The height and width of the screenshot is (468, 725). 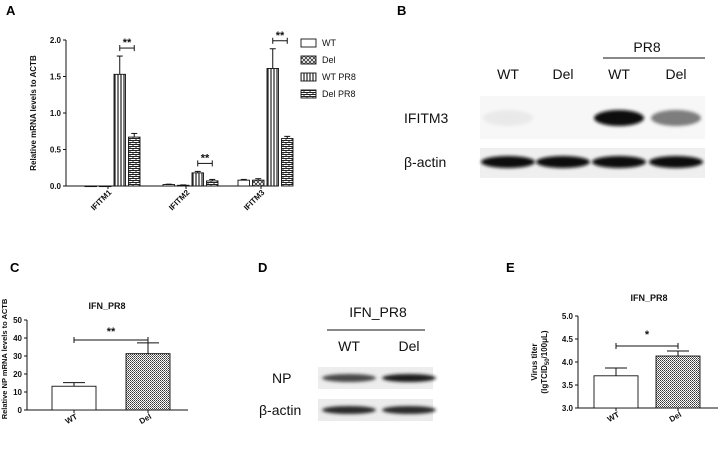 What do you see at coordinates (56, 77) in the screenshot?
I see `y-tick-label: 1.5` at bounding box center [56, 77].